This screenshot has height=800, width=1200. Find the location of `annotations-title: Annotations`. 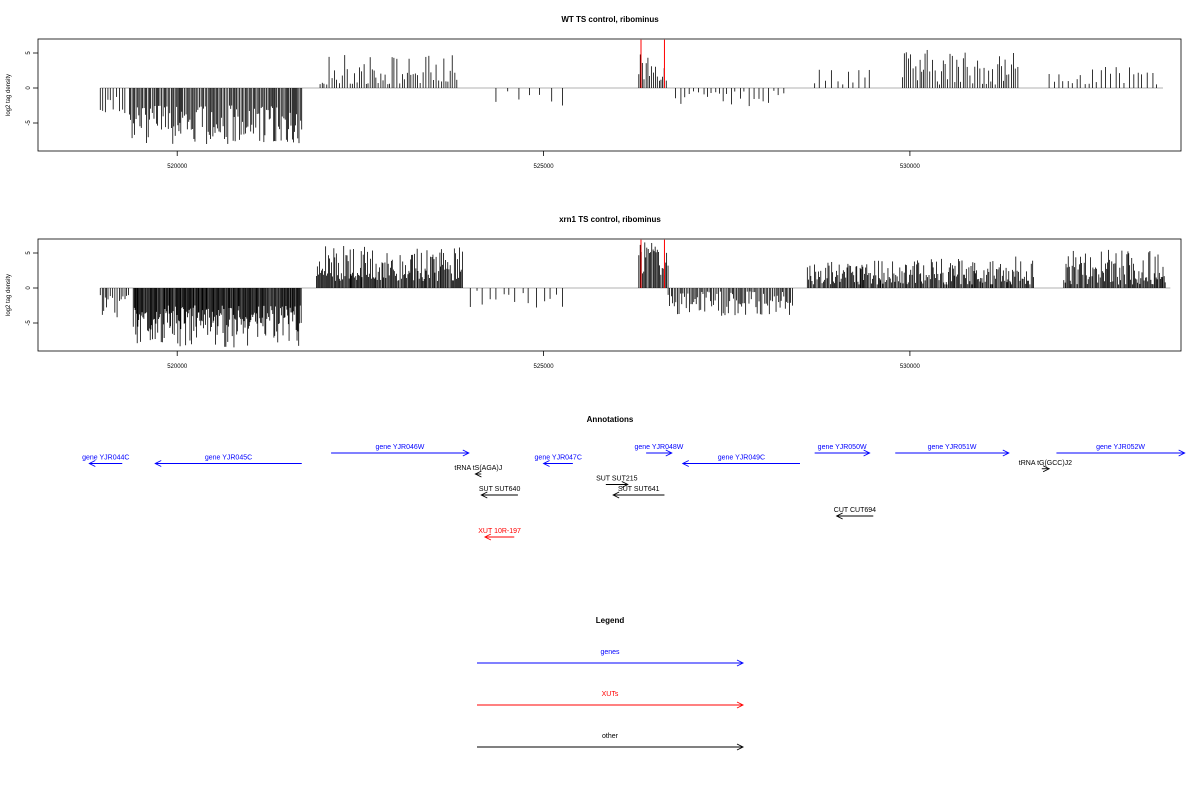

annotations-title: Annotations is located at coordinates (610, 419).